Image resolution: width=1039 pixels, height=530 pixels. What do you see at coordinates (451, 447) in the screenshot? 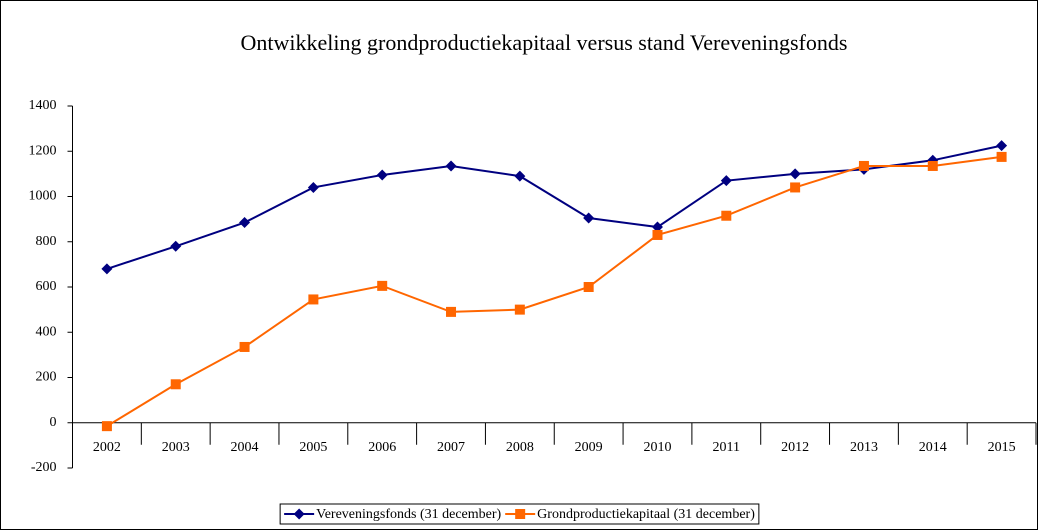
I see `x-tick-label: 2007` at bounding box center [451, 447].